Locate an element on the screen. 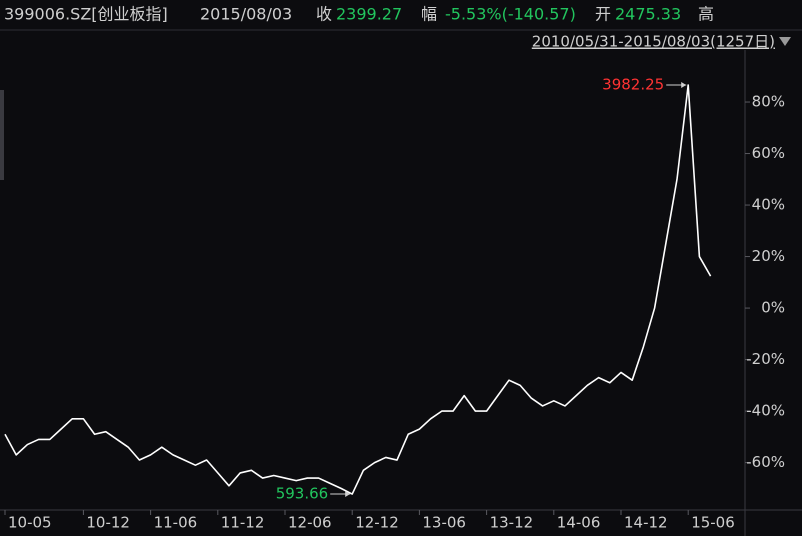 The height and width of the screenshot is (536, 802). range-dropdown is located at coordinates (785, 41).